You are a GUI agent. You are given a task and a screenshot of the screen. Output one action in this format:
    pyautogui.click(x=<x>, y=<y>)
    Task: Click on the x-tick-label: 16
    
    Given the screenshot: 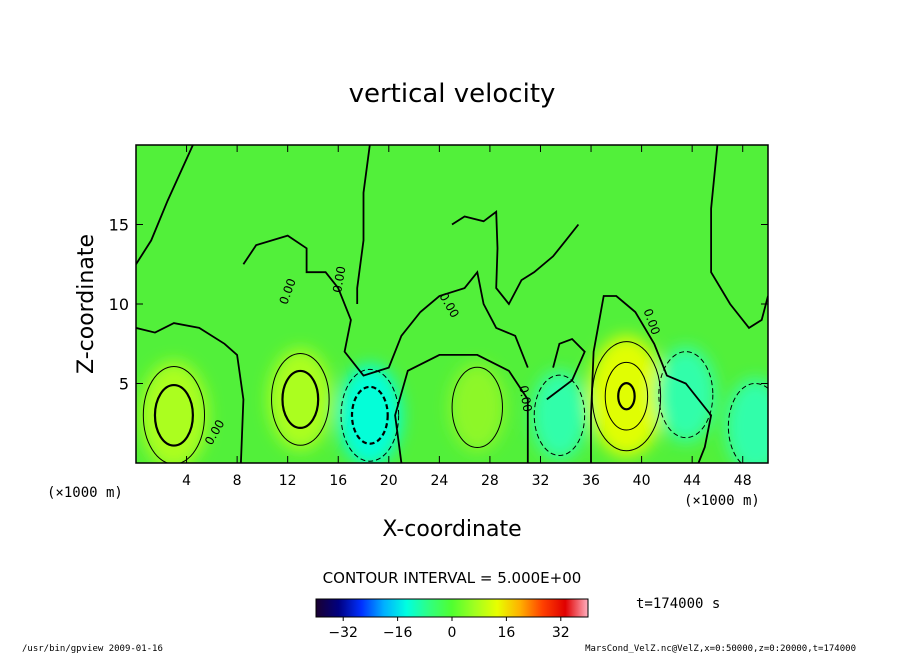 What is the action you would take?
    pyautogui.click(x=338, y=481)
    